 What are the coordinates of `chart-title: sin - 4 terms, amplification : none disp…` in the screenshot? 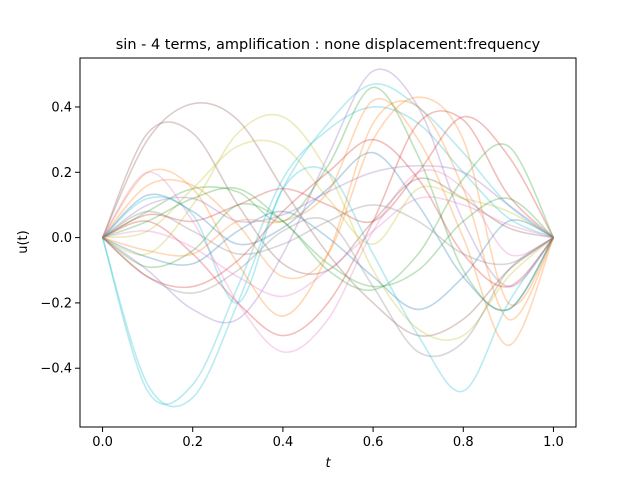 It's located at (328, 45).